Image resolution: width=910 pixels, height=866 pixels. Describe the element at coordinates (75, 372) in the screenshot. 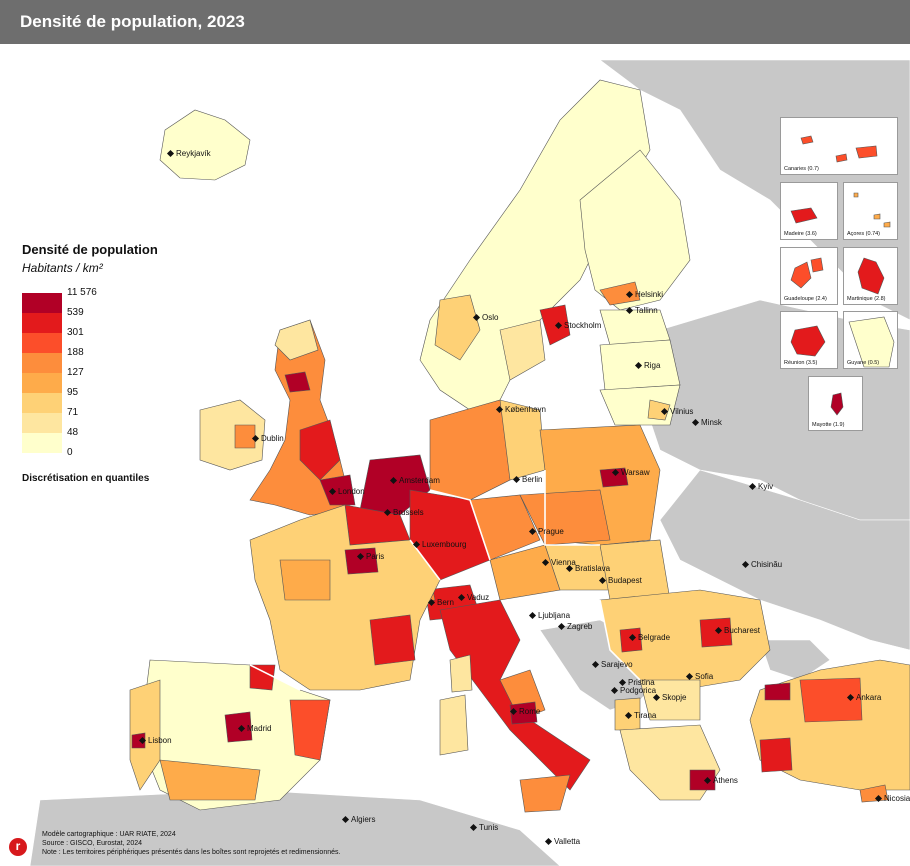

I see `legend-label: 127` at that location.